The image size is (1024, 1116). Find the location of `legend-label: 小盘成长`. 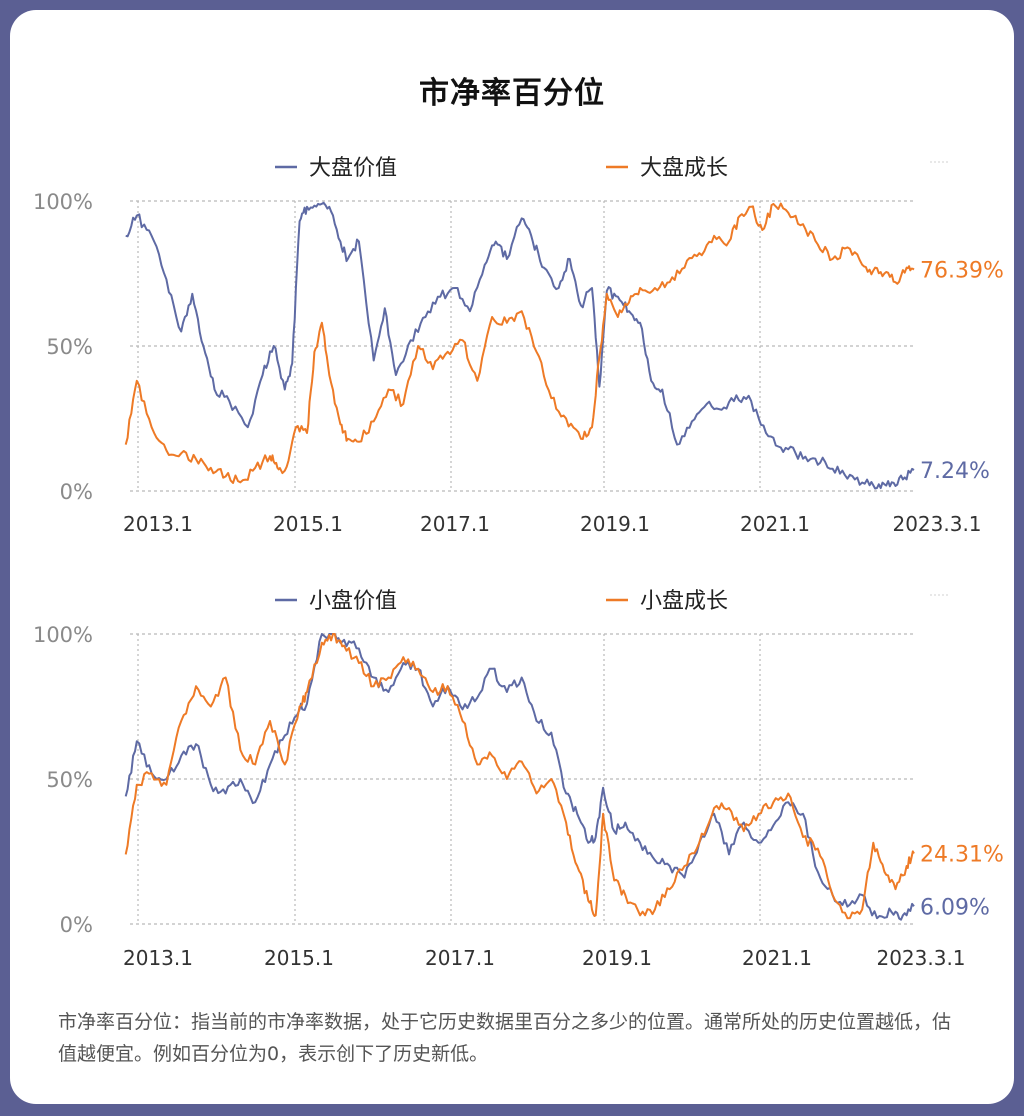

legend-label: 小盘成长 is located at coordinates (684, 601).